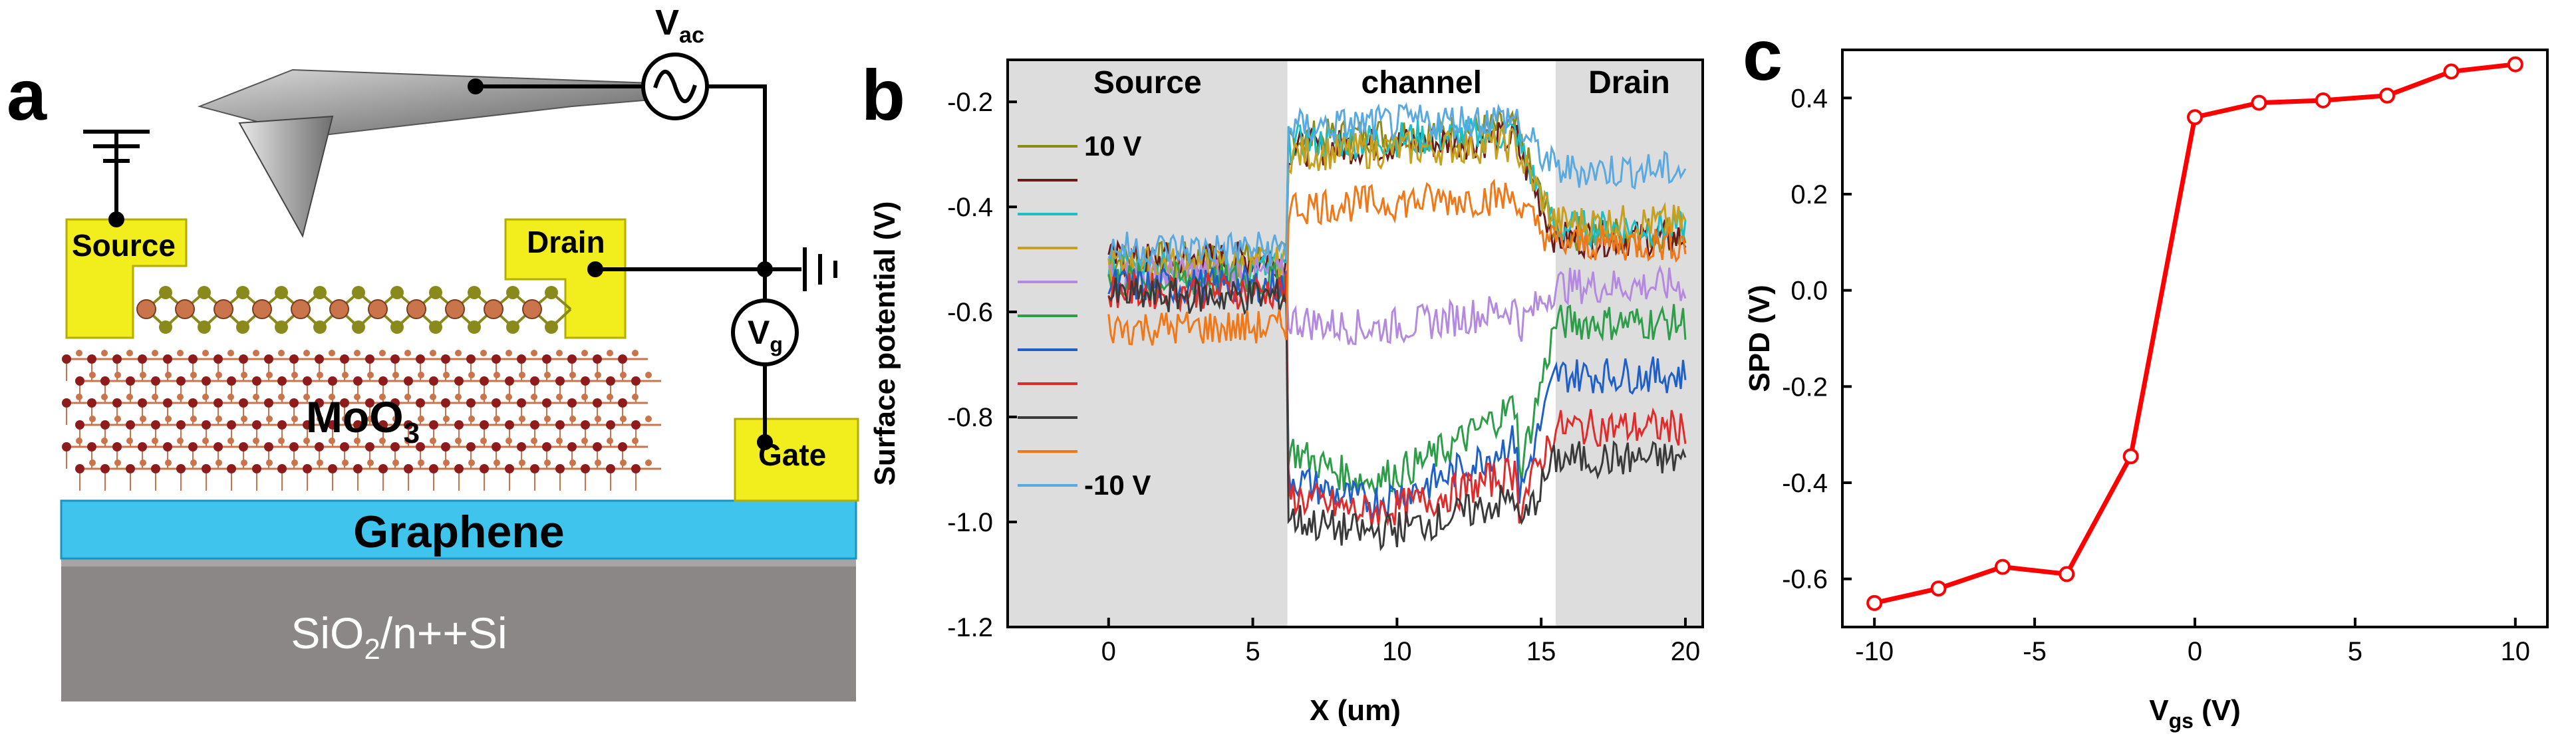 The height and width of the screenshot is (756, 2576). I want to click on substrate-main: SiO, so click(327, 633).